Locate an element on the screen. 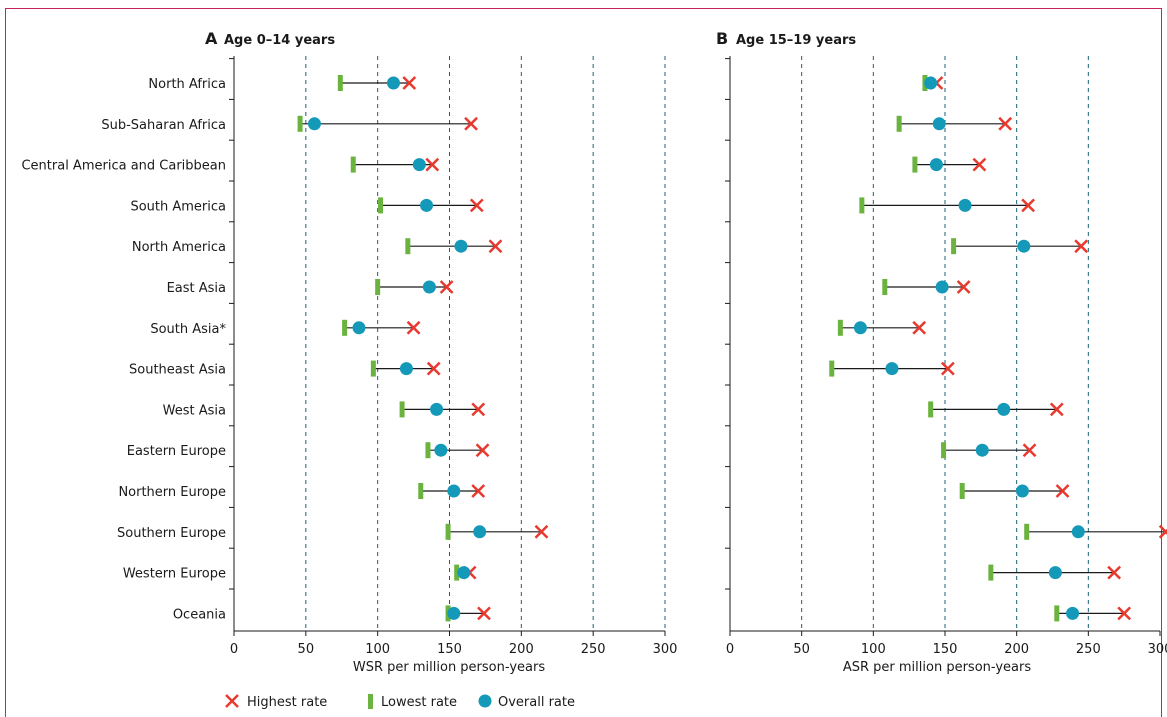  category-label: North America is located at coordinates (179, 247).